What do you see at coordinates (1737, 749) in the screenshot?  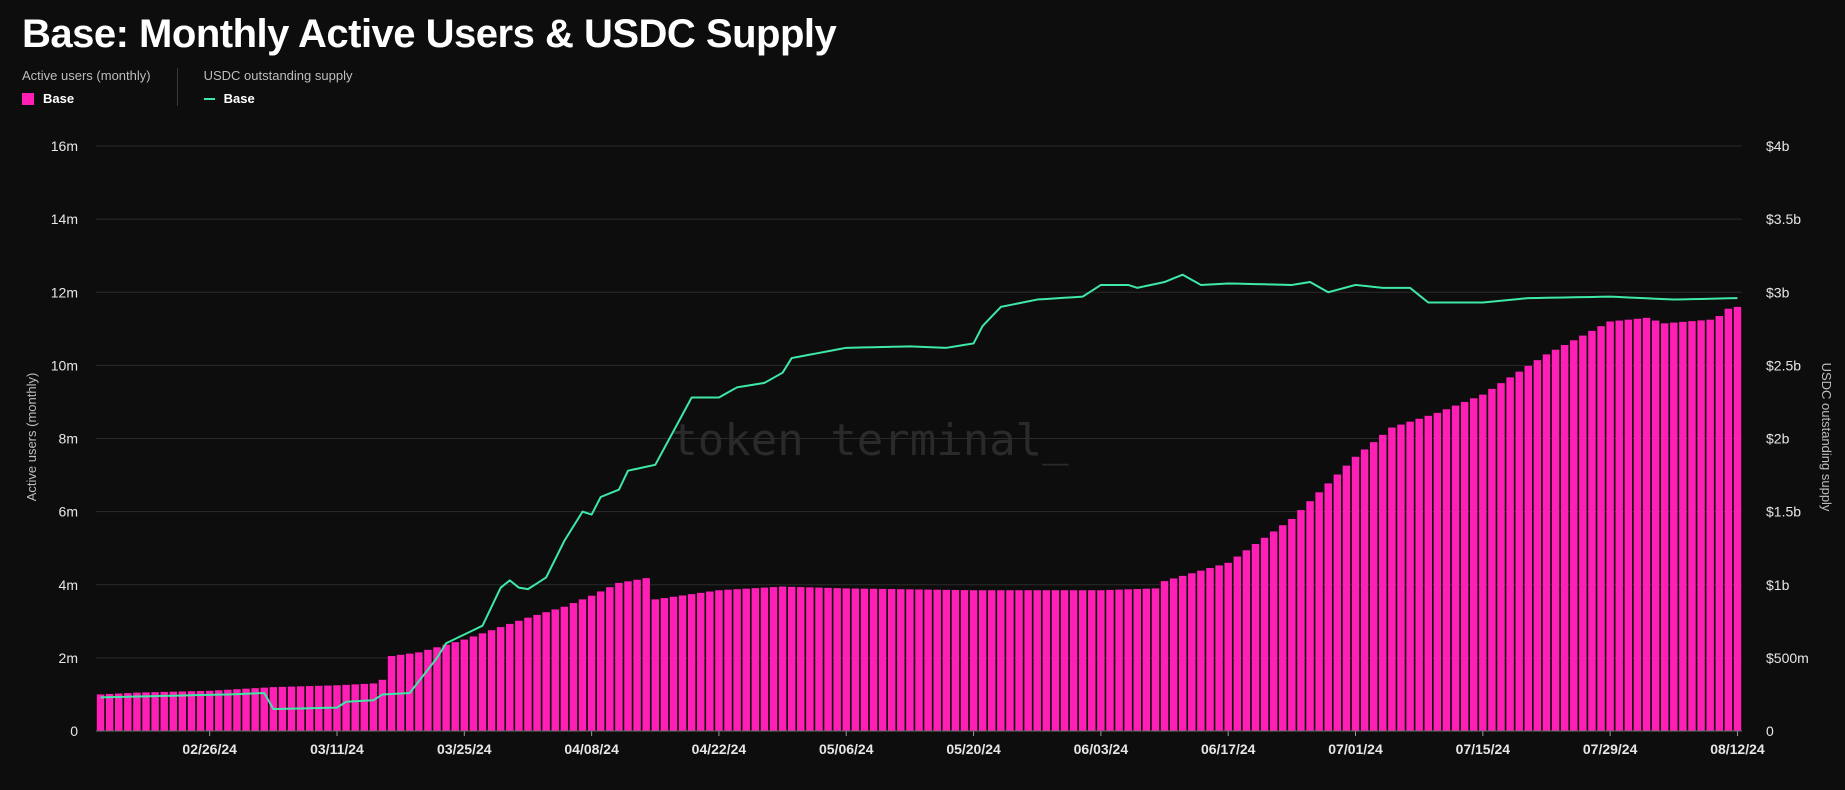 I see `x-axis-tick-label: 08/12/24` at bounding box center [1737, 749].